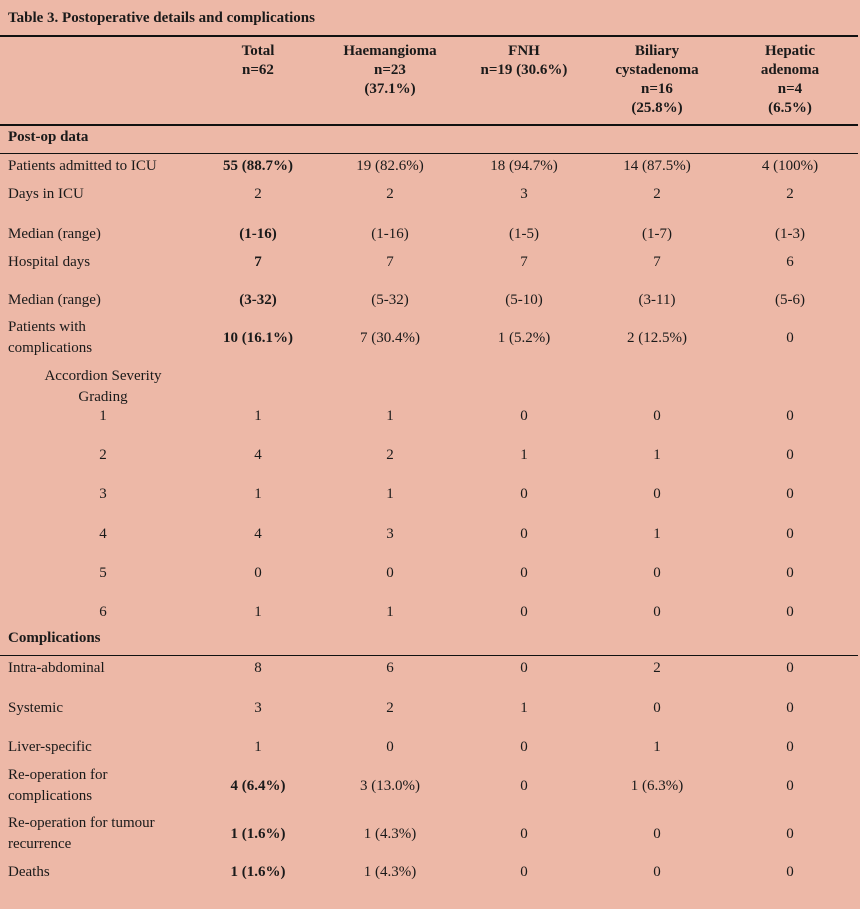 The height and width of the screenshot is (909, 860). What do you see at coordinates (790, 261) in the screenshot?
I see `table-cell: 6` at bounding box center [790, 261].